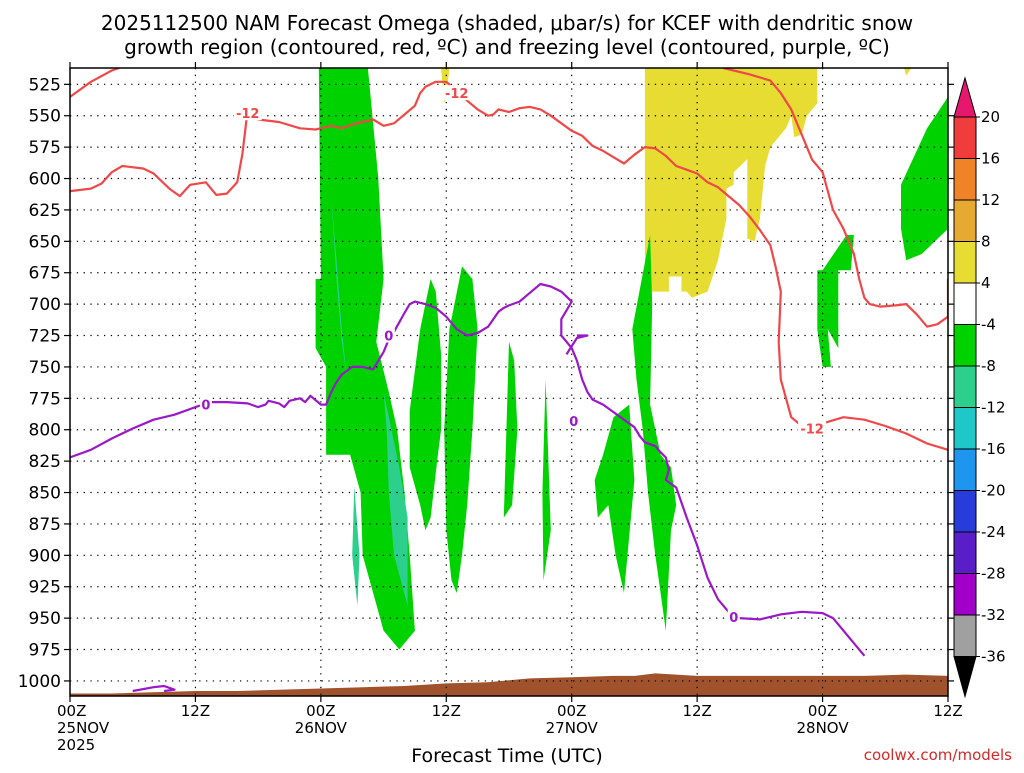  What do you see at coordinates (45, 494) in the screenshot?
I see `y-tick-label: 850` at bounding box center [45, 494].